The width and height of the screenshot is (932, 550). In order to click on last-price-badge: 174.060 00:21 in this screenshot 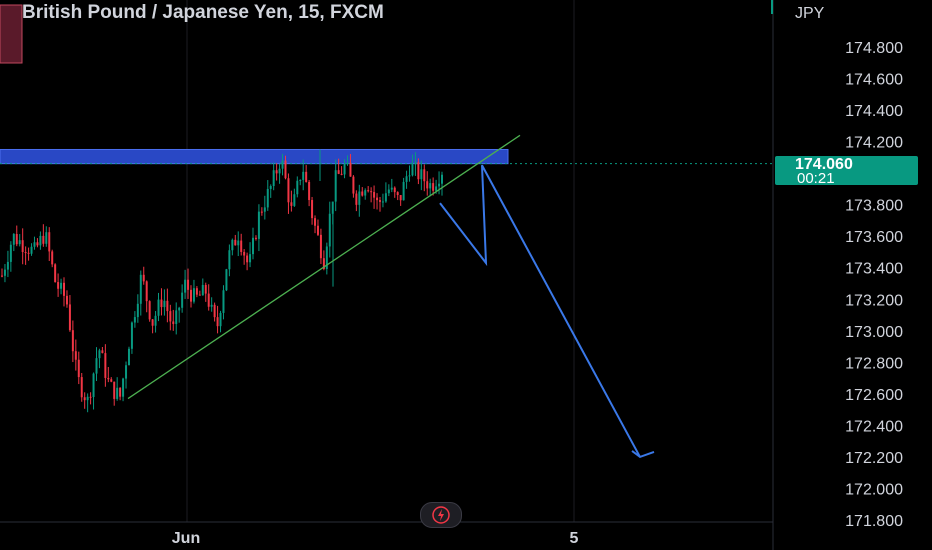, I will do `click(846, 171)`.